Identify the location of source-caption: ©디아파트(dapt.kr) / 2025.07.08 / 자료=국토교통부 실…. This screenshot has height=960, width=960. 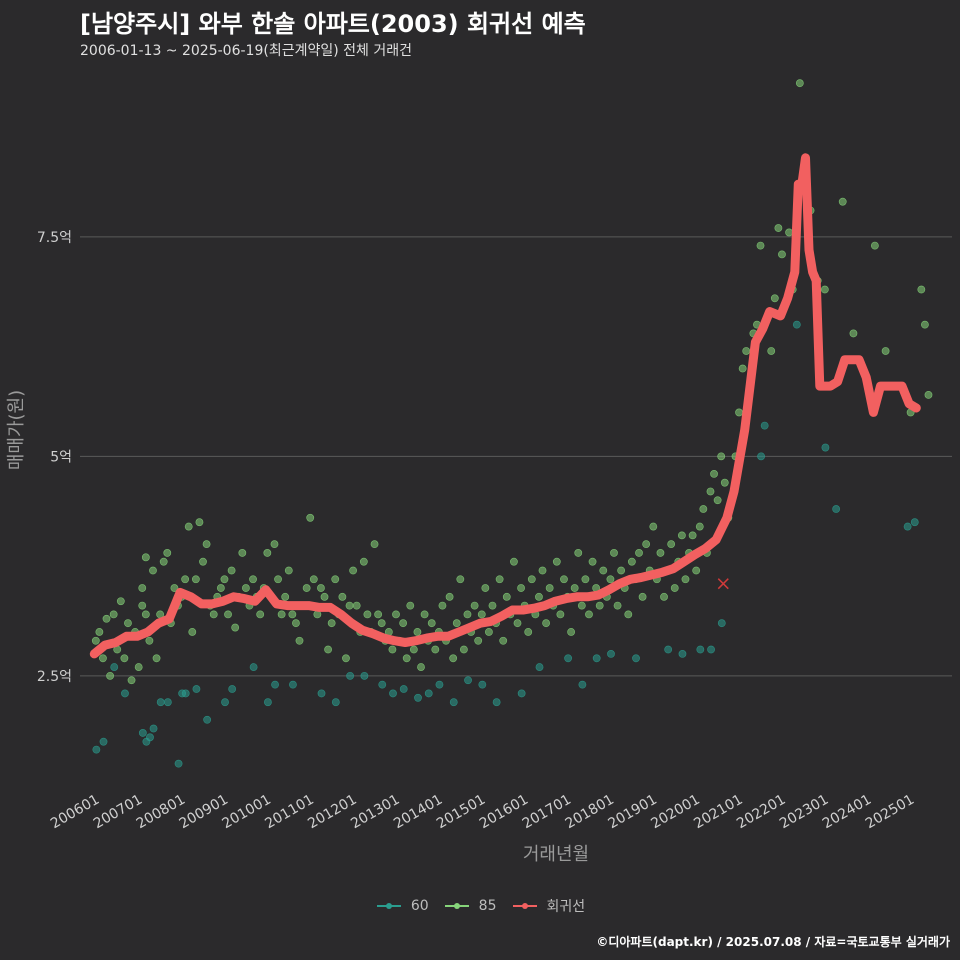
(773, 942).